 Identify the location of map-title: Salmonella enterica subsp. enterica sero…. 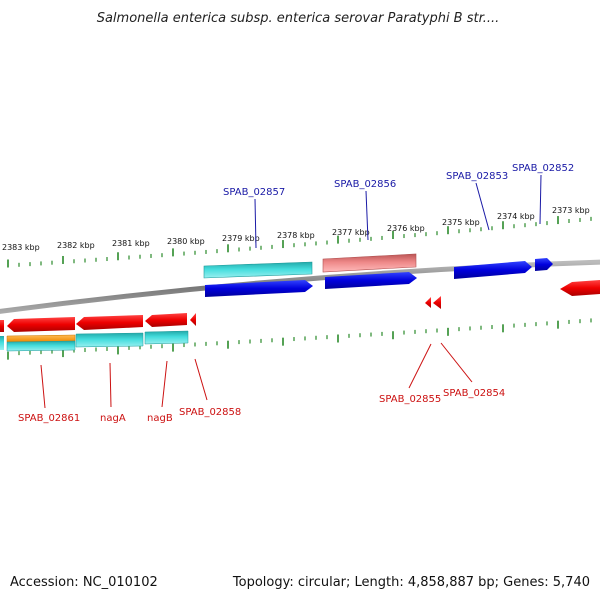
(298, 18).